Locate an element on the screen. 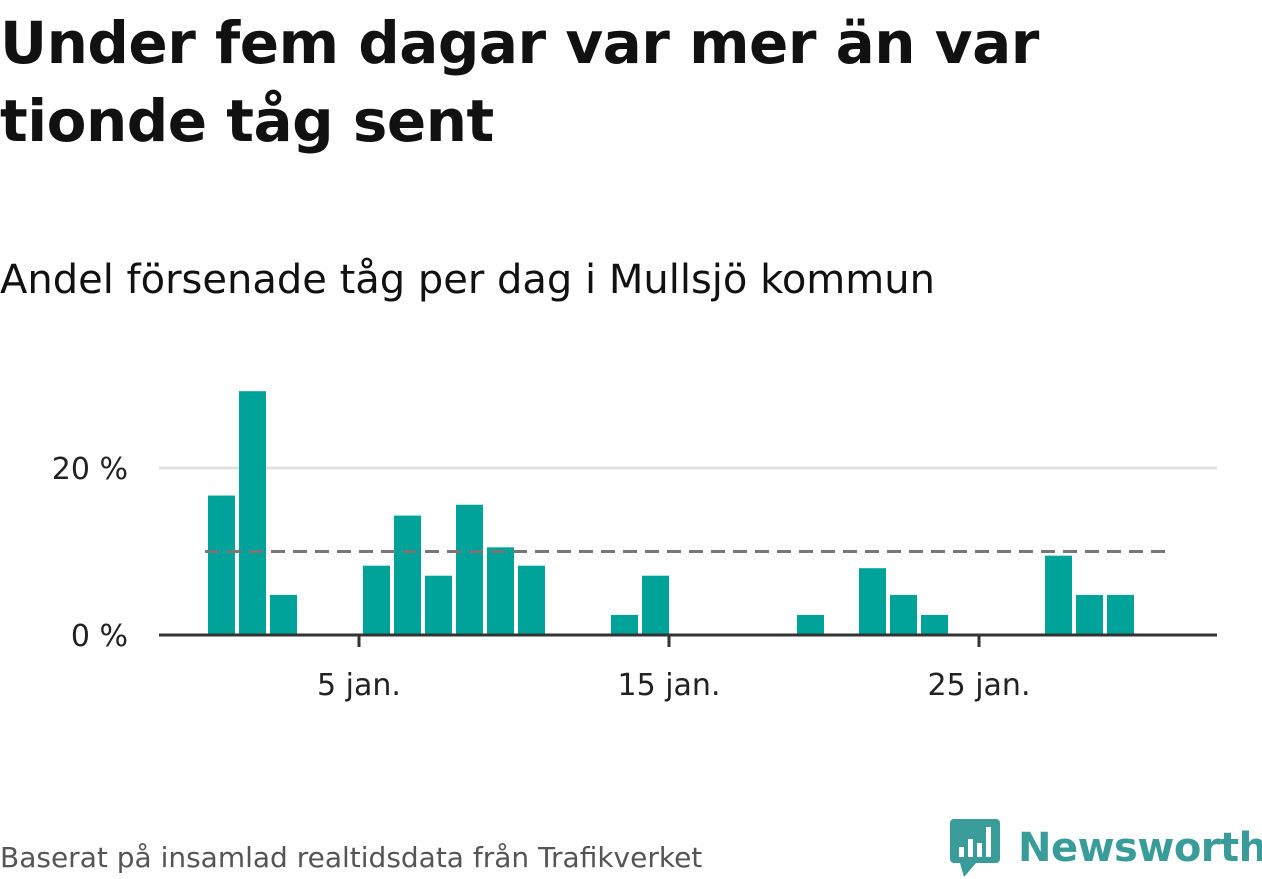 This screenshot has width=1262, height=879. newsworthy-logo-text: Newsworthy is located at coordinates (1140, 848).